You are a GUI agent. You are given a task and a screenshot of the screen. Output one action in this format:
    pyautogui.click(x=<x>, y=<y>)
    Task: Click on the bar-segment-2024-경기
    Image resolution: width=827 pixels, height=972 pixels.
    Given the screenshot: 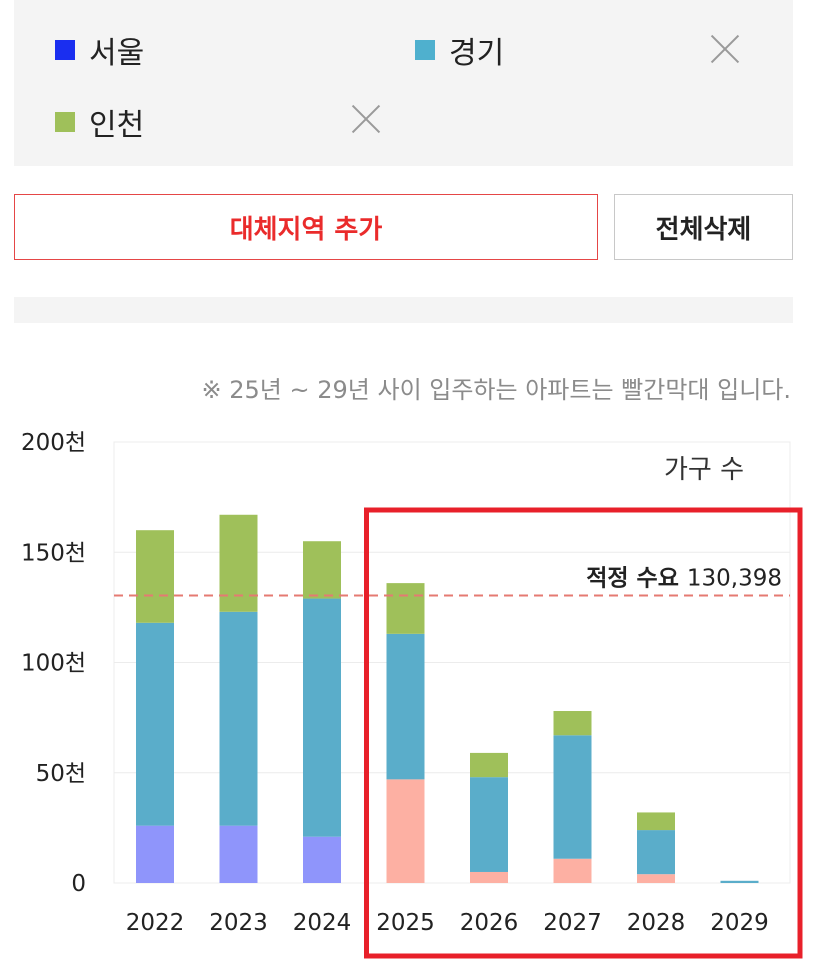 What is the action you would take?
    pyautogui.click(x=322, y=717)
    